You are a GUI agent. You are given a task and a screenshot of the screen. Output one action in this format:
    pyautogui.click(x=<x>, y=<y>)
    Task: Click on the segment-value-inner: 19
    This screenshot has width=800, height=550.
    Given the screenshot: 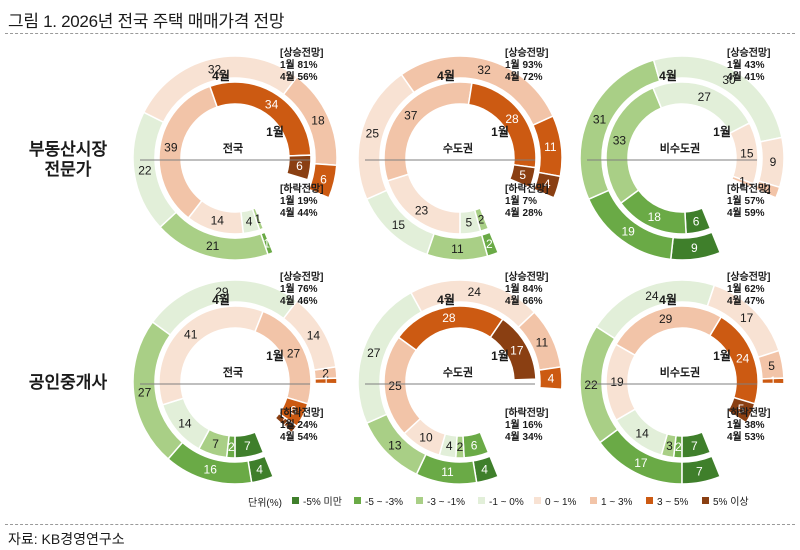 What is the action you would take?
    pyautogui.click(x=617, y=382)
    